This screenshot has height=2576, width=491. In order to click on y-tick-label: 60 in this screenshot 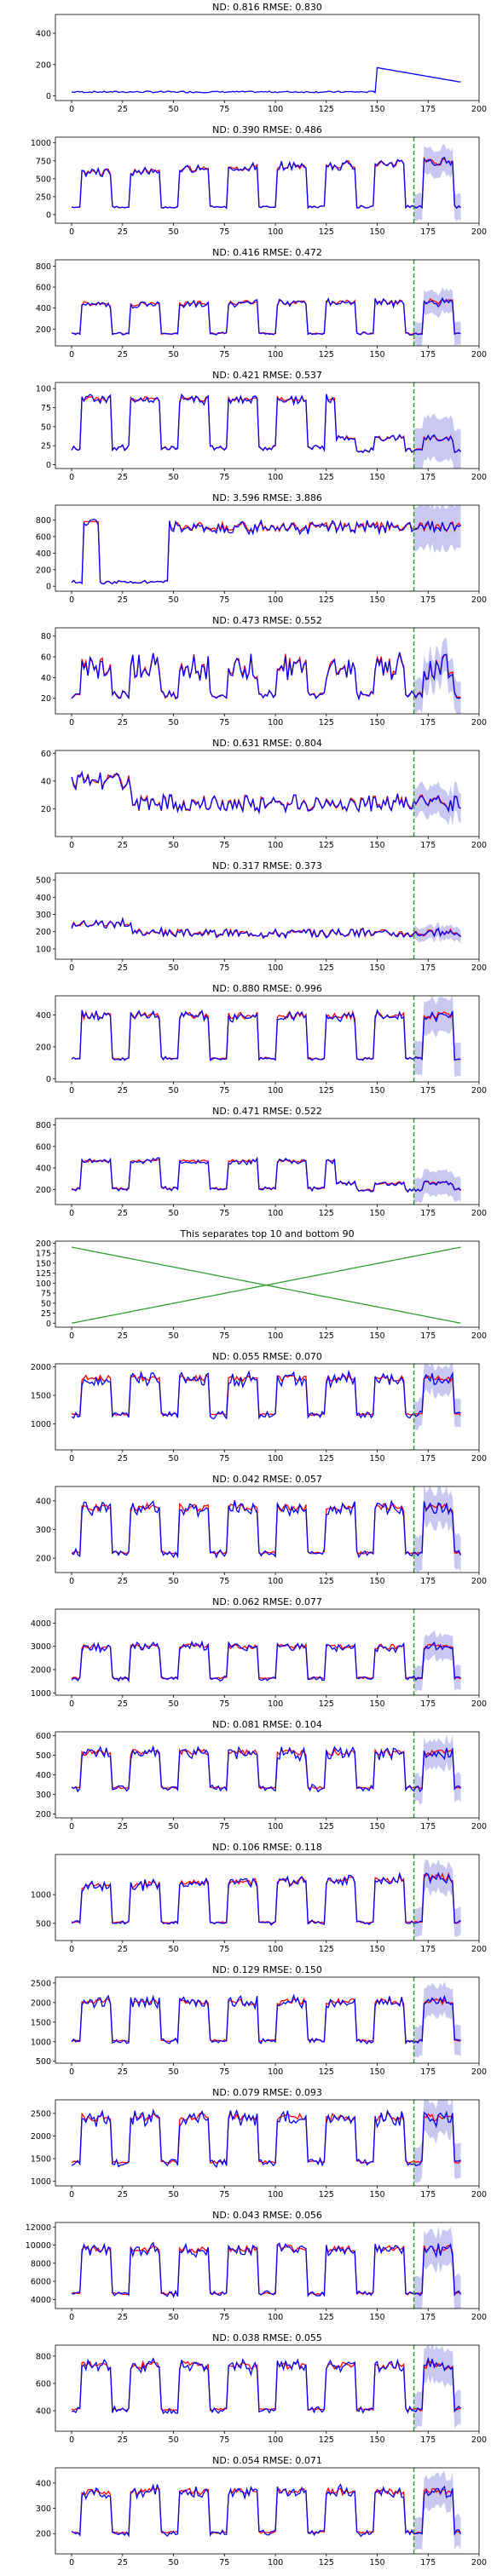, I will do `click(46, 658)`.